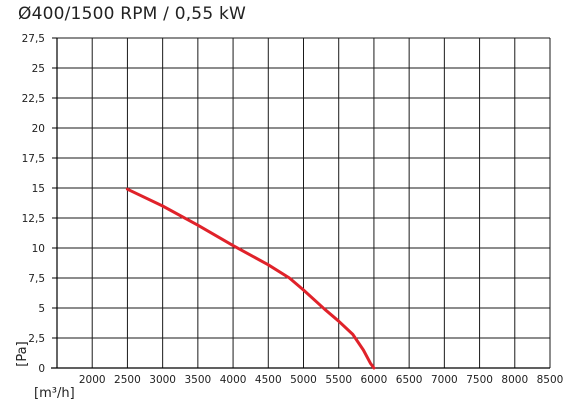 The image size is (582, 407). I want to click on y-tick-label: 7,5, so click(36, 279).